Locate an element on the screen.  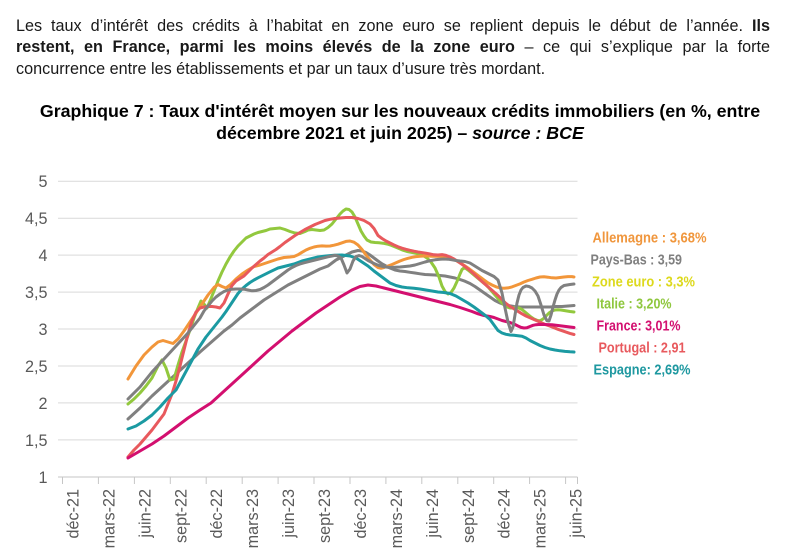
svg-text: sept-24 is located at coordinates (469, 516).